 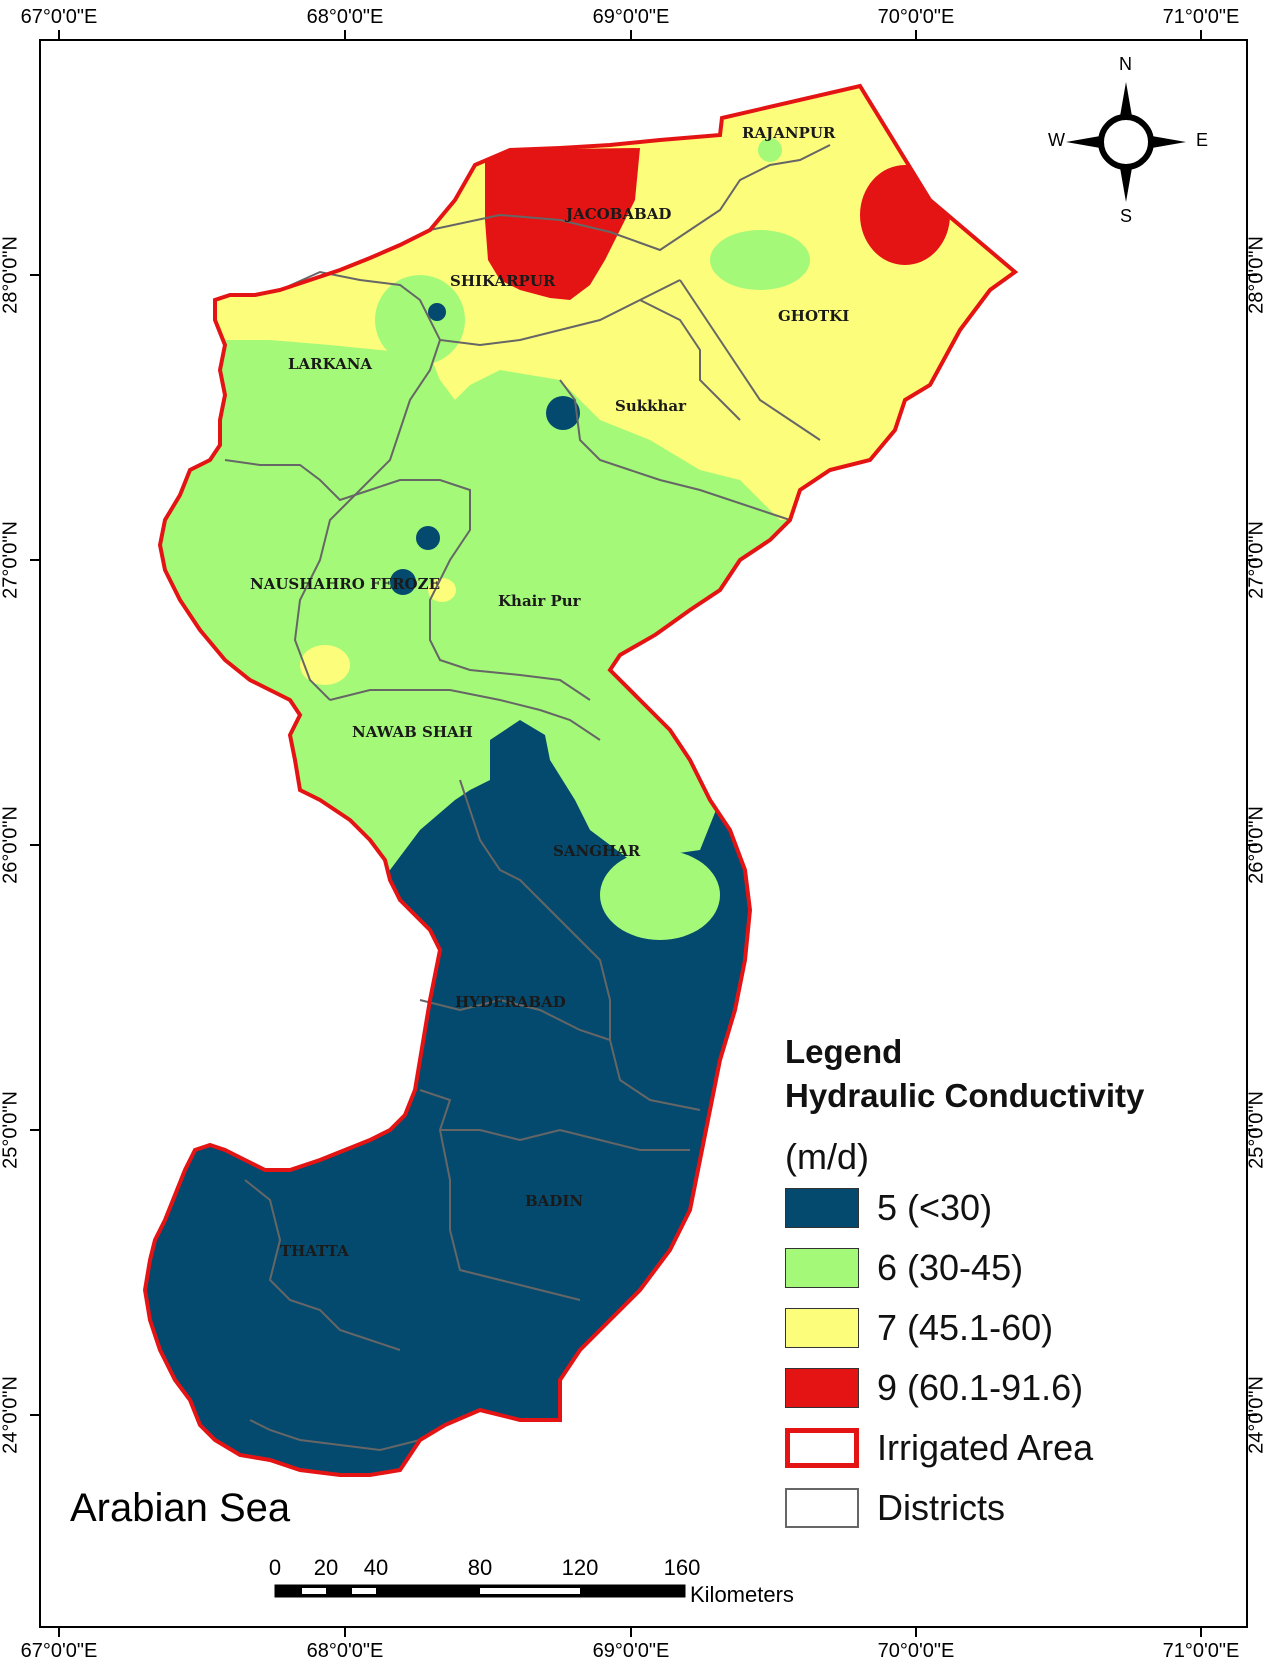 What do you see at coordinates (480, 1591) in the screenshot?
I see `scale-bar` at bounding box center [480, 1591].